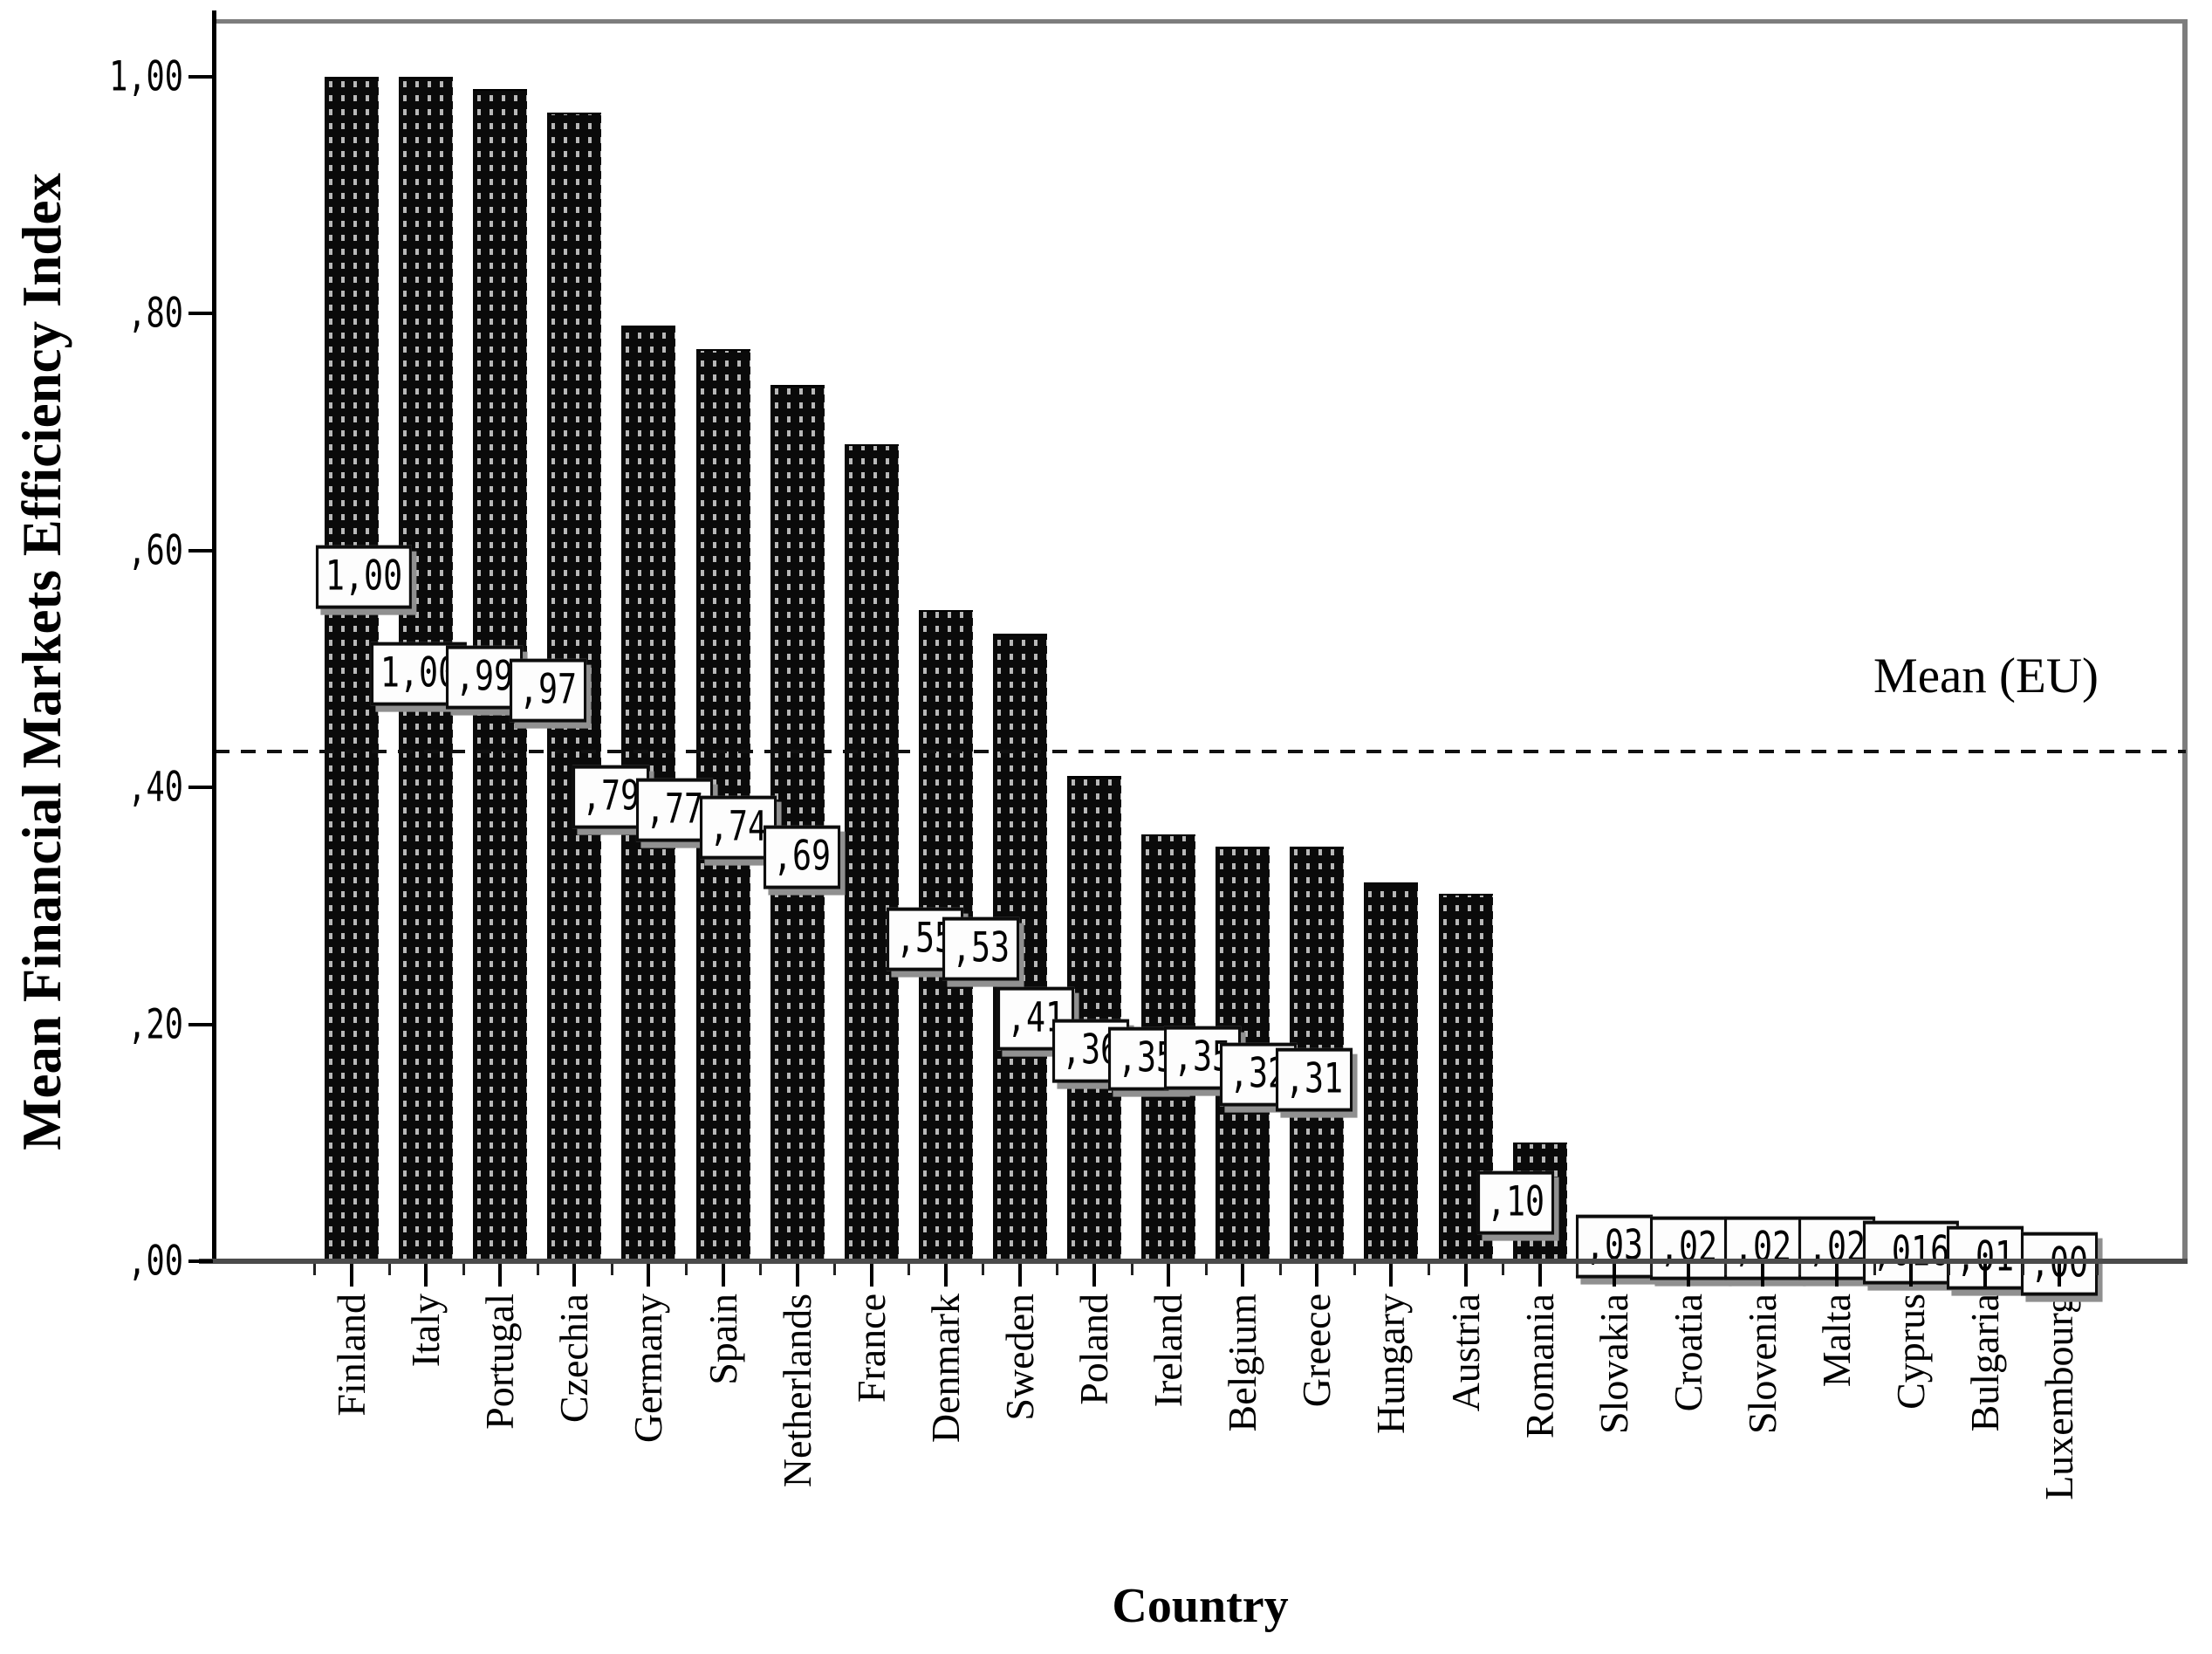  I want to click on plot-frame-right, so click(2185, 640).